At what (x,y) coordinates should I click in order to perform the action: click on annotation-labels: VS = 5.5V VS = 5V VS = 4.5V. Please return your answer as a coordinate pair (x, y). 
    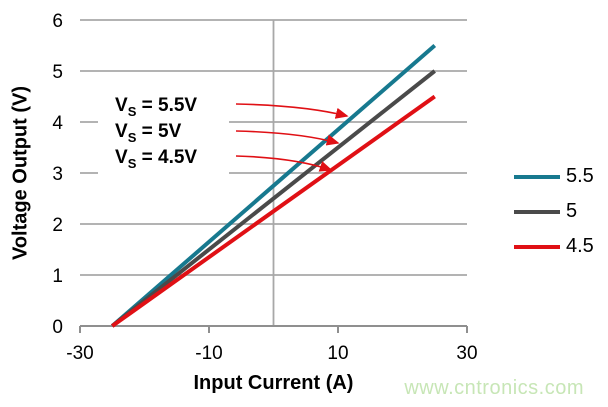
    Looking at the image, I should click on (163, 135).